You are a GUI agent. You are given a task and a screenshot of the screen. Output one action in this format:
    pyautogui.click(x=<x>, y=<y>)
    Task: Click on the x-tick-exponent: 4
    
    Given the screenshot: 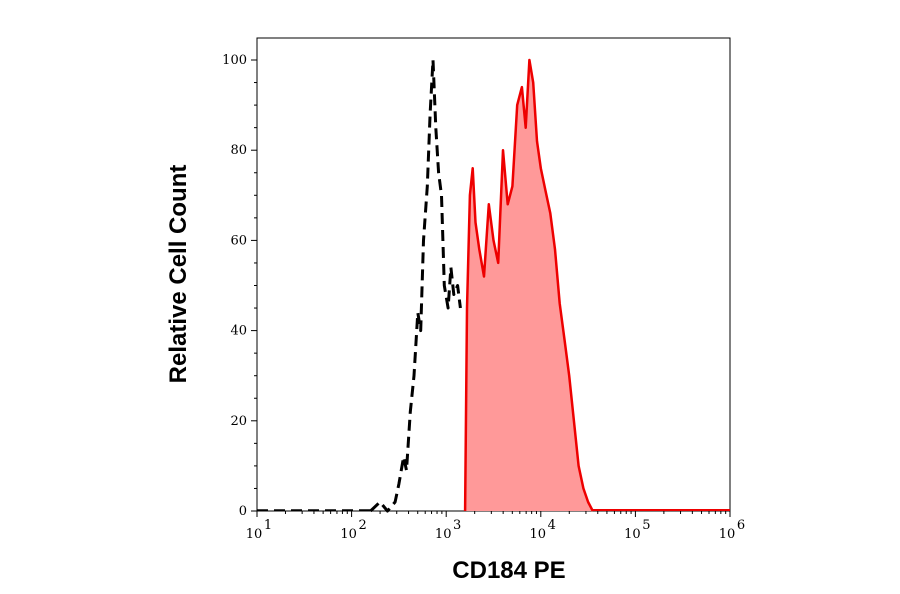 What is the action you would take?
    pyautogui.click(x=552, y=525)
    